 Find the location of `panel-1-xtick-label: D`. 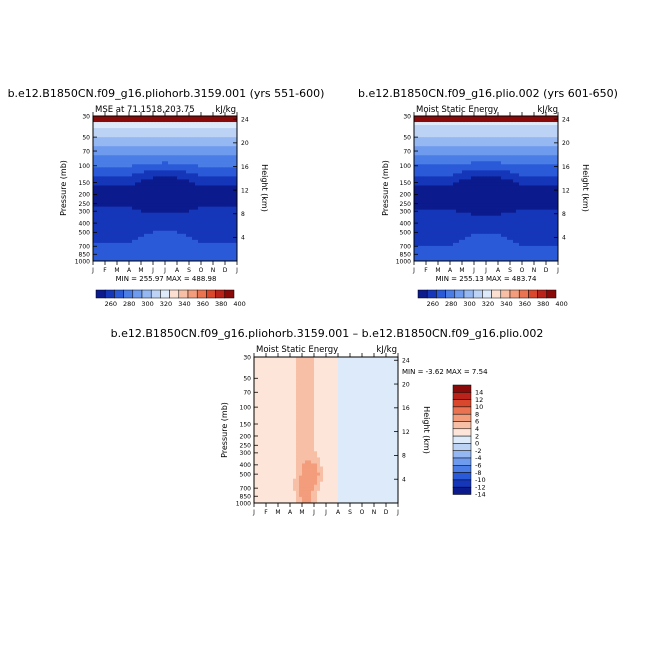

panel-1-xtick-label: D is located at coordinates (225, 270).